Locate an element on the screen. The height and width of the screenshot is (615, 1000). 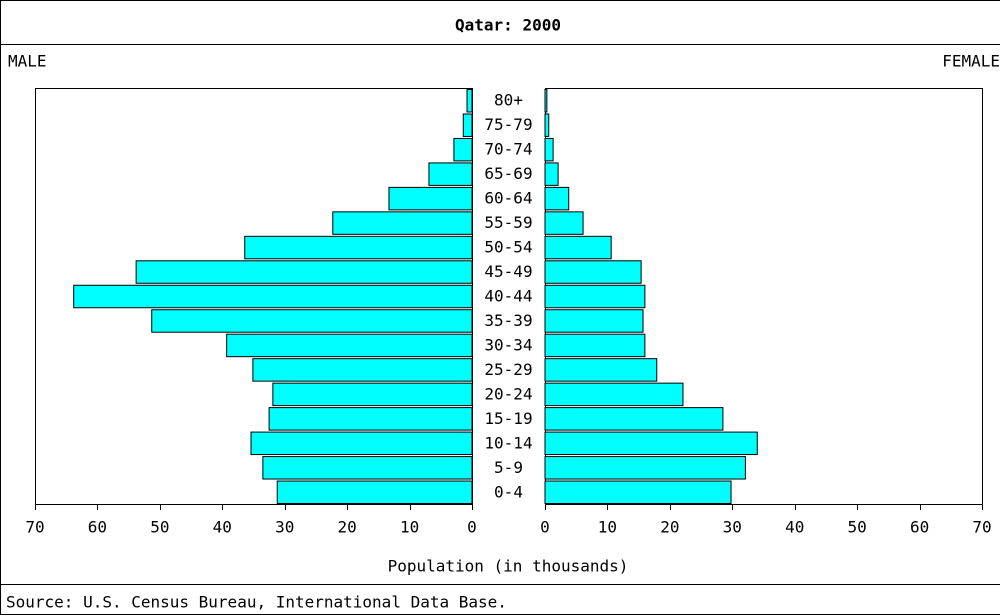
y-tick-label: 10-14 is located at coordinates (508, 442).